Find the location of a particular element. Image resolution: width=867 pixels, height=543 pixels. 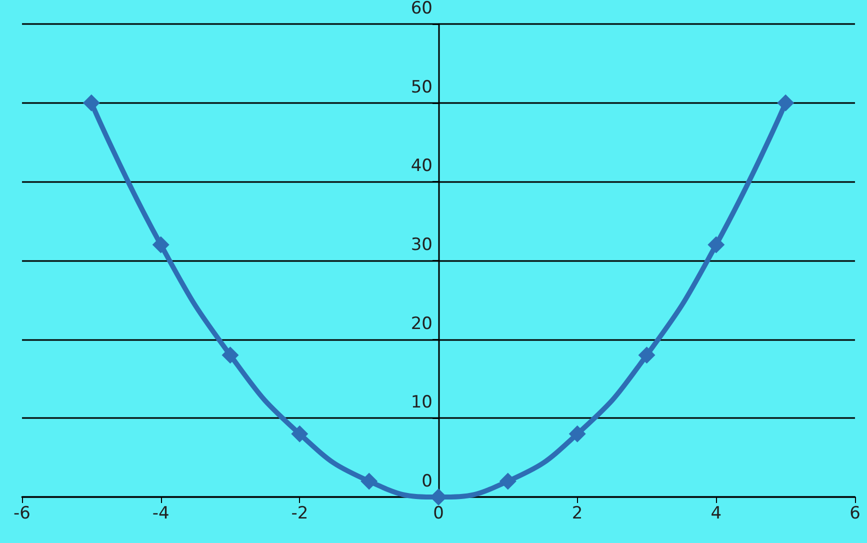

x-tick-label: -2 is located at coordinates (299, 514).